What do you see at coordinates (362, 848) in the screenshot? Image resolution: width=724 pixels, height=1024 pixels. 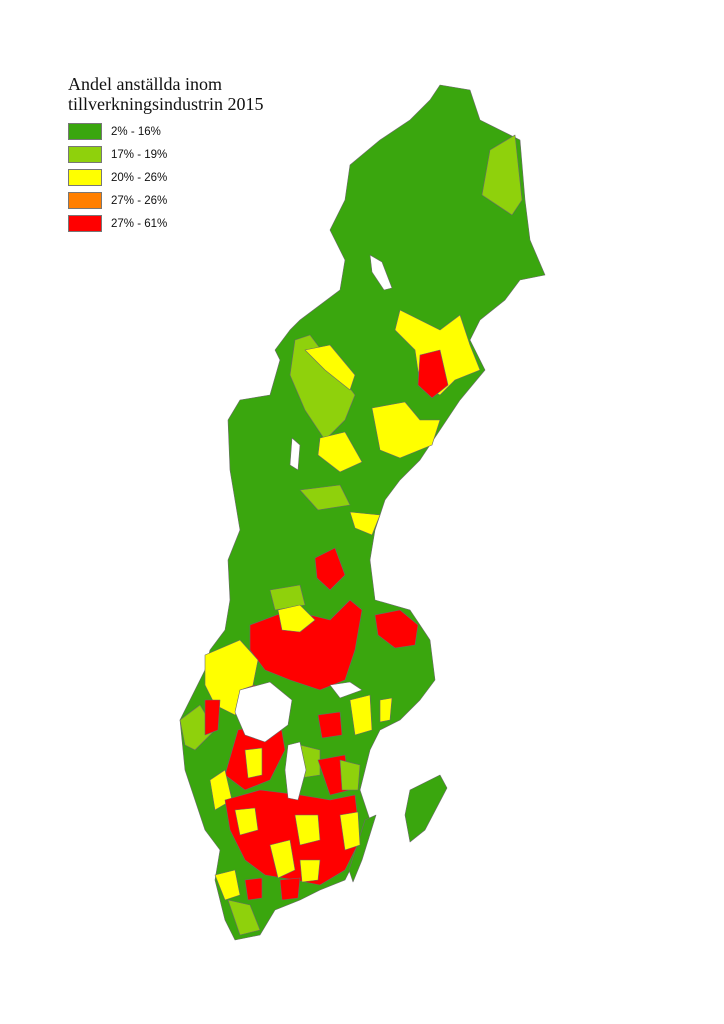 I see `oland` at bounding box center [362, 848].